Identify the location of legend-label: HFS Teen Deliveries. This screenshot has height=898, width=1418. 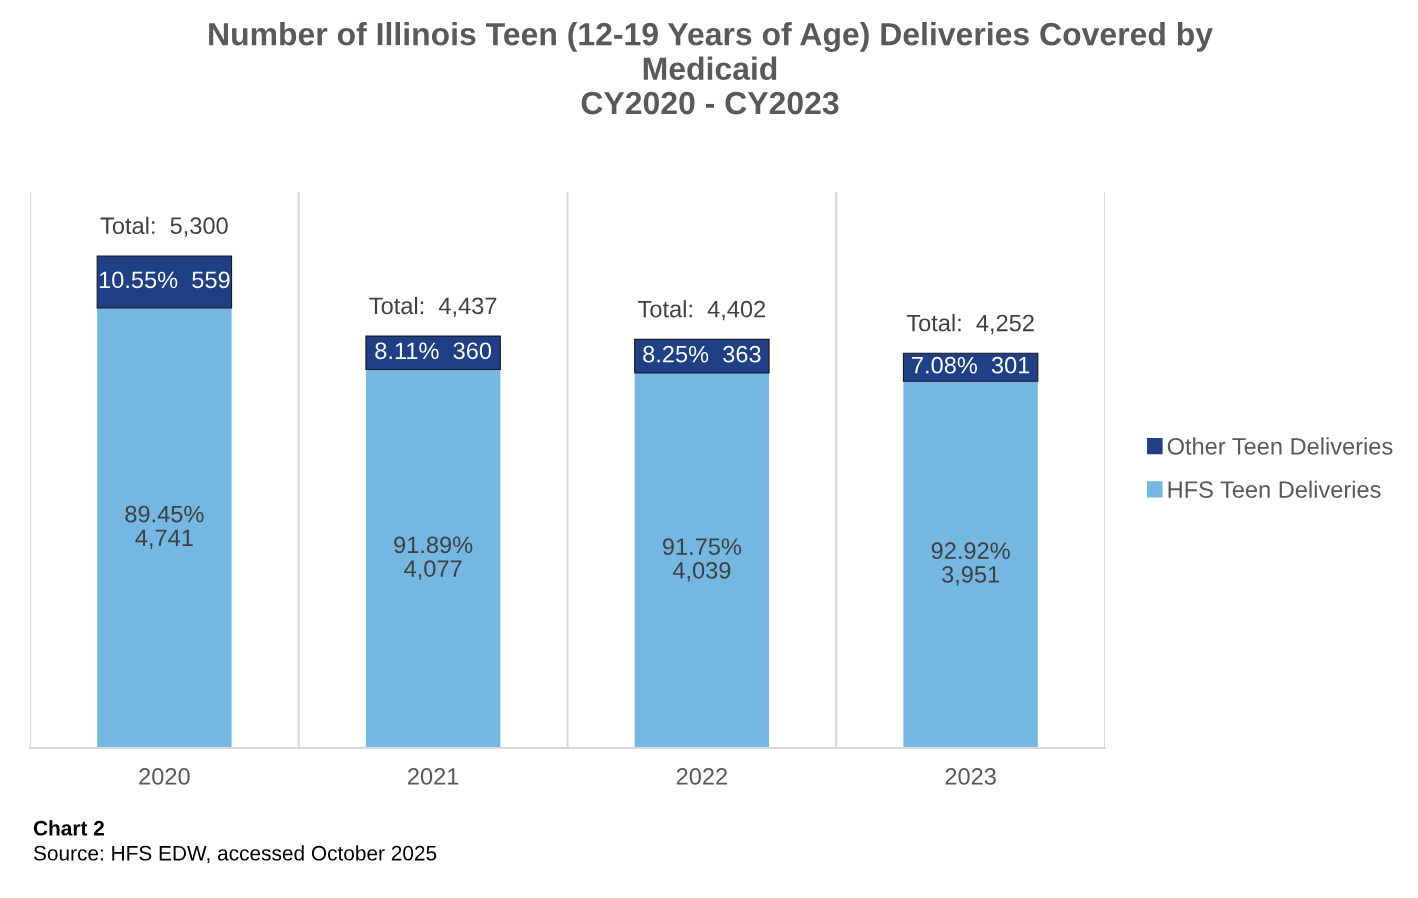
(1274, 489).